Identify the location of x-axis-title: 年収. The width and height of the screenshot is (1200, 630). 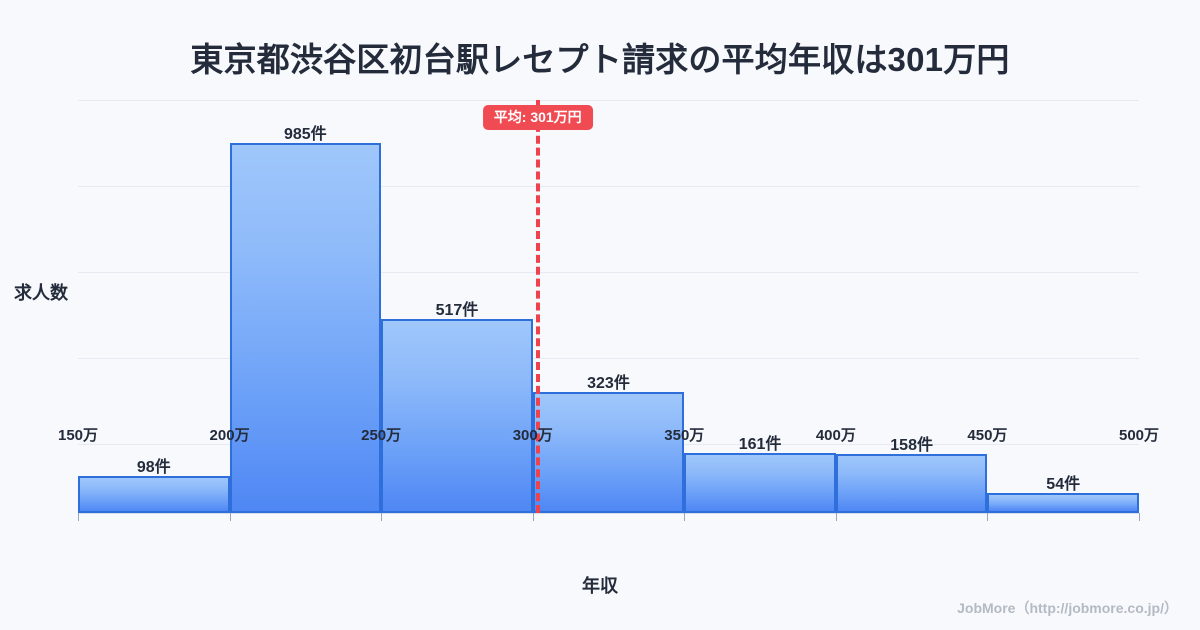
(600, 586).